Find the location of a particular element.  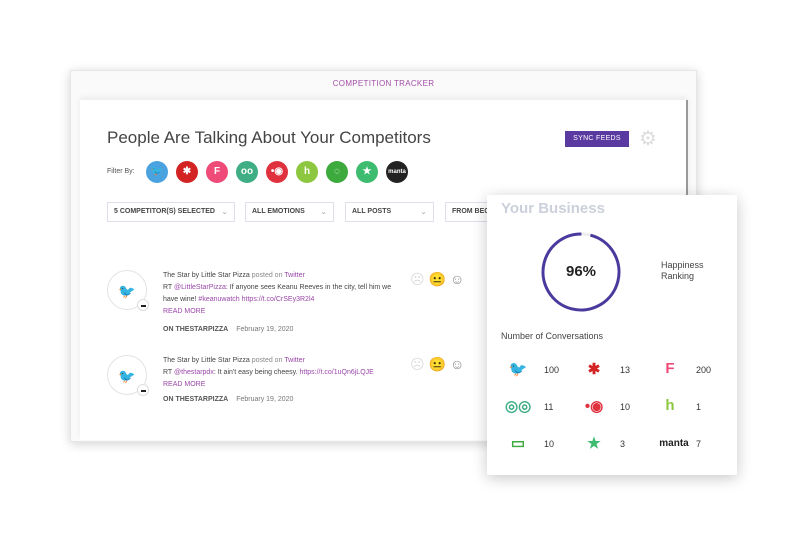

dropdown-value: ALL POSTS is located at coordinates (372, 211).